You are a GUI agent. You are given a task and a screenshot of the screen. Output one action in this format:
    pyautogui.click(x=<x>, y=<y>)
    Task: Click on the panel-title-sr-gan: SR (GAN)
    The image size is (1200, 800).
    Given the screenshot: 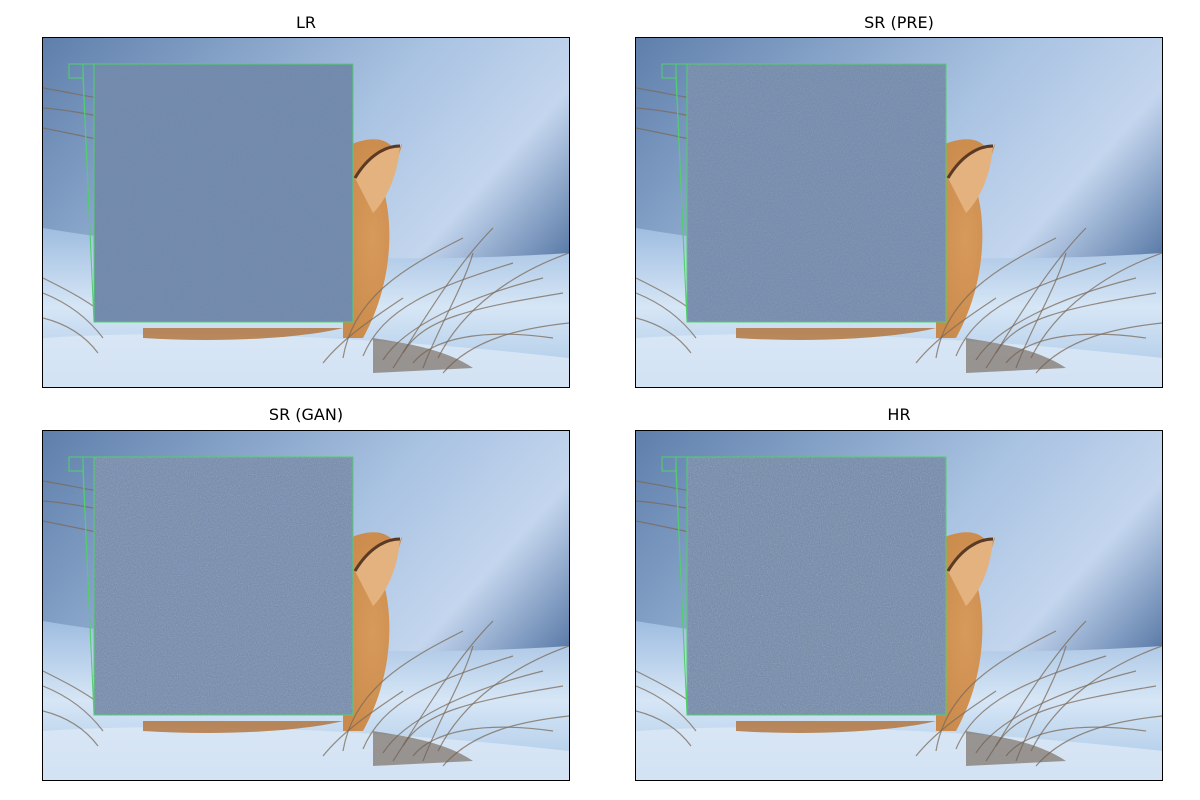 What is the action you would take?
    pyautogui.click(x=306, y=414)
    